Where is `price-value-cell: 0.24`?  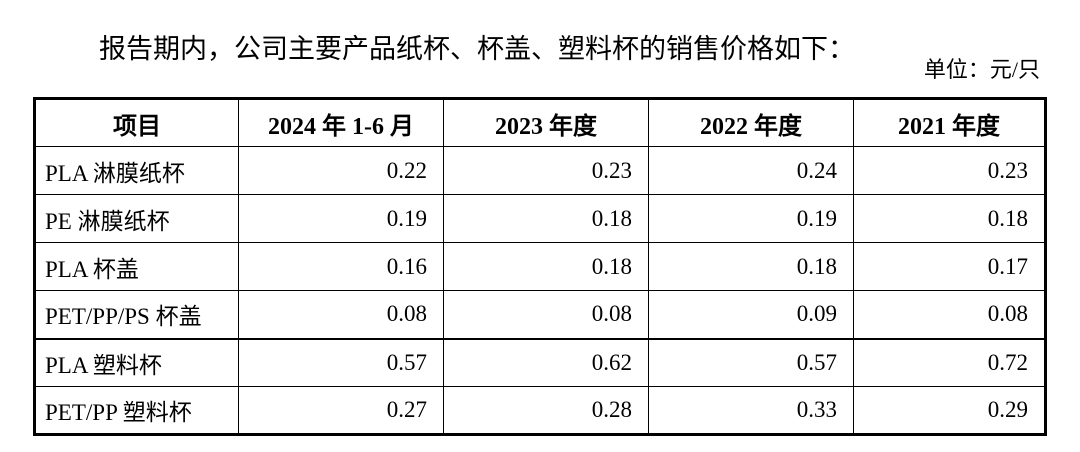 price-value-cell: 0.24 is located at coordinates (751, 170).